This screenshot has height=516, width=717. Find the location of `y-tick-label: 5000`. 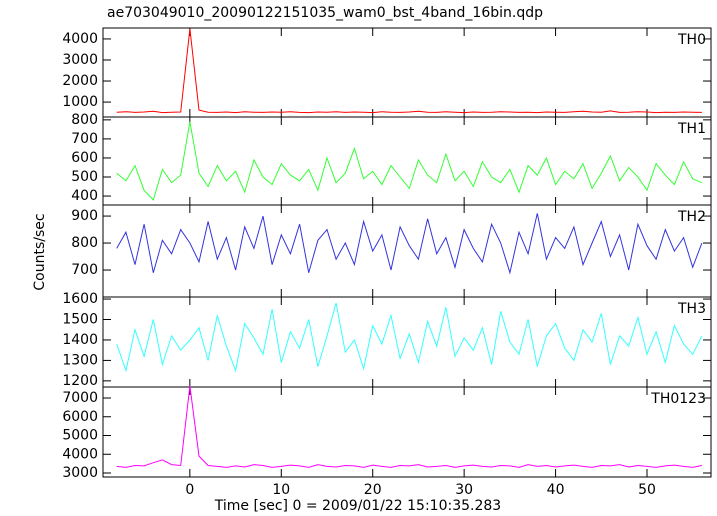

y-tick-label: 5000 is located at coordinates (80, 436).